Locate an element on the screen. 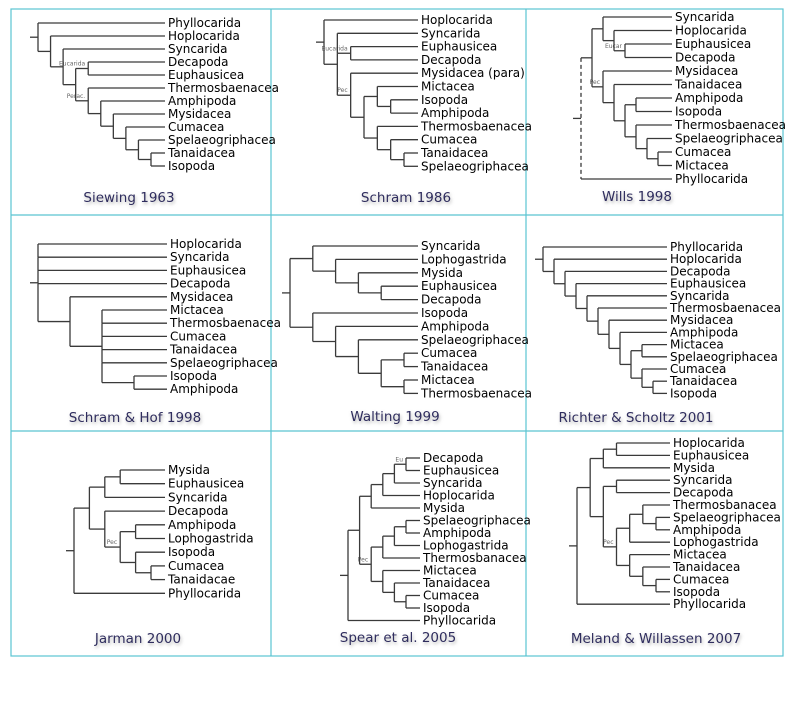 The image size is (800, 701). taxon-label: Tanaidacae is located at coordinates (201, 580).